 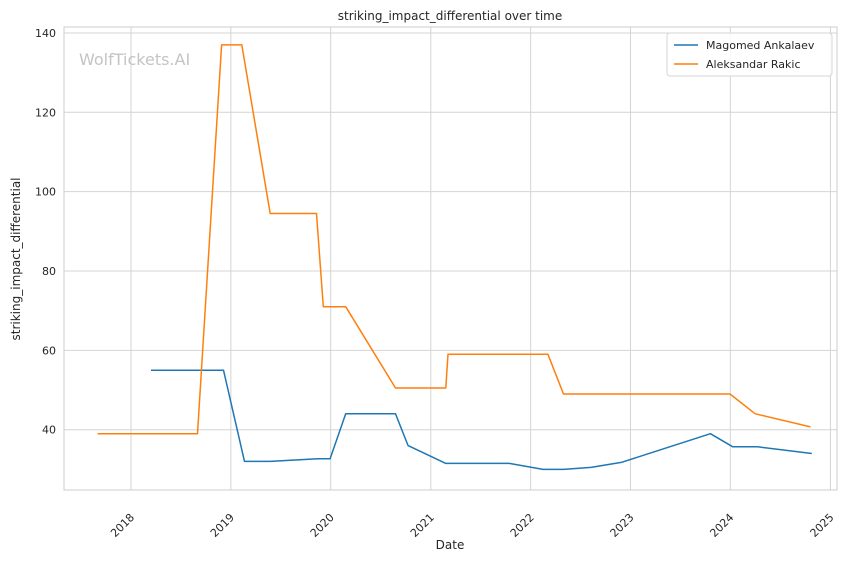 What do you see at coordinates (753, 64) in the screenshot?
I see `legend-label-aleksandar-rakic: Aleksandar Rakic` at bounding box center [753, 64].